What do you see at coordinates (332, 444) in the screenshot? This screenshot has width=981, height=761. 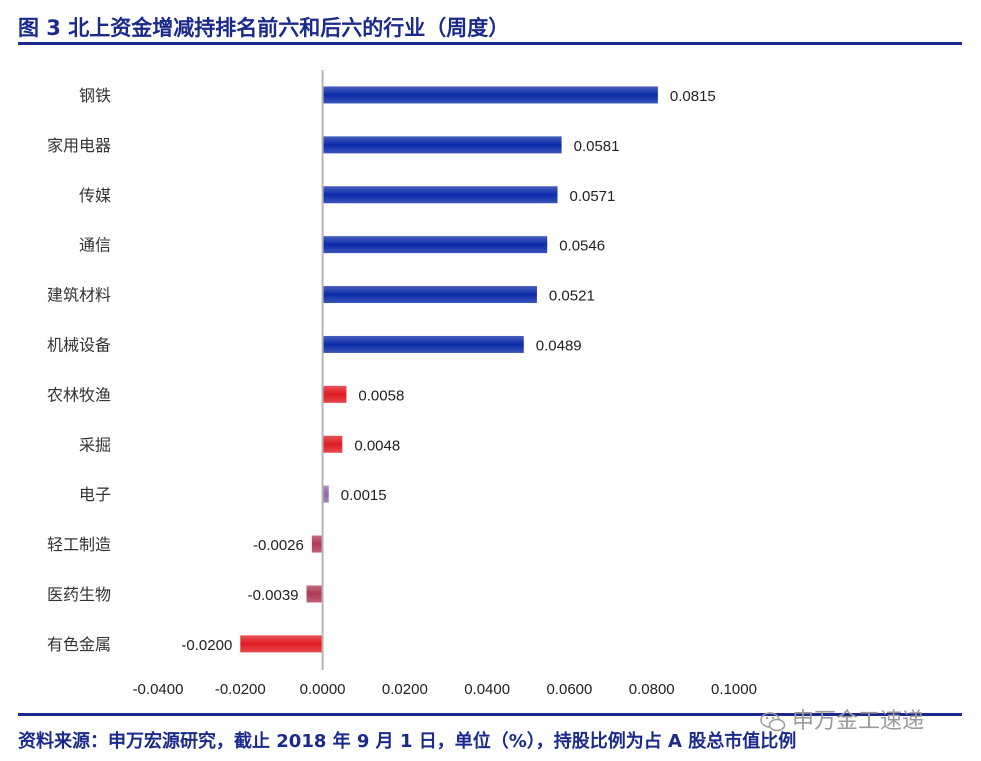 I see `bar-采掘` at bounding box center [332, 444].